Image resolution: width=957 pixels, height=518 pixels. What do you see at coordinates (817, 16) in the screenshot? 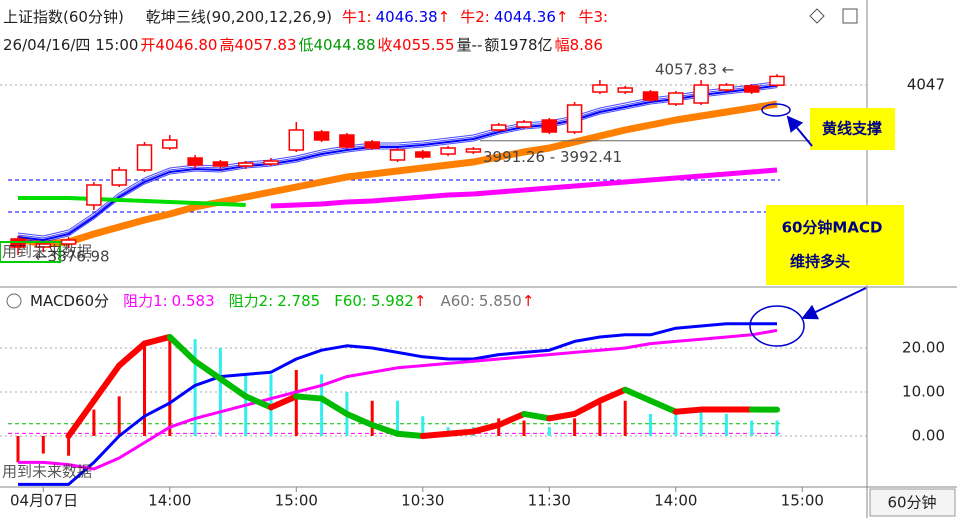
I see `diamond-icon` at bounding box center [817, 16].